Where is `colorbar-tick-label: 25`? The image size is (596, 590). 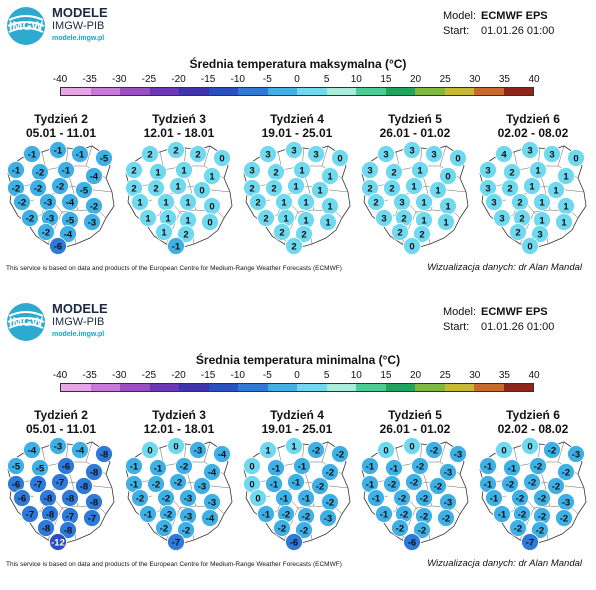
colorbar-tick-label: 25 is located at coordinates (445, 79).